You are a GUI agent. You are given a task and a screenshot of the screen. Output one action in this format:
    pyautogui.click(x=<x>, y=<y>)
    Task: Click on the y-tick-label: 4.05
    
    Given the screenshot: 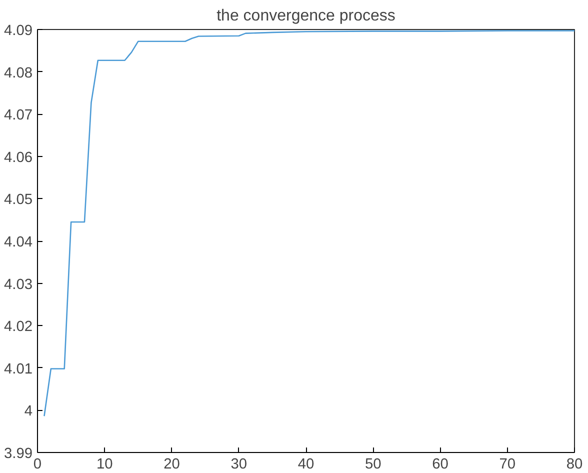 What is the action you would take?
    pyautogui.click(x=18, y=200)
    